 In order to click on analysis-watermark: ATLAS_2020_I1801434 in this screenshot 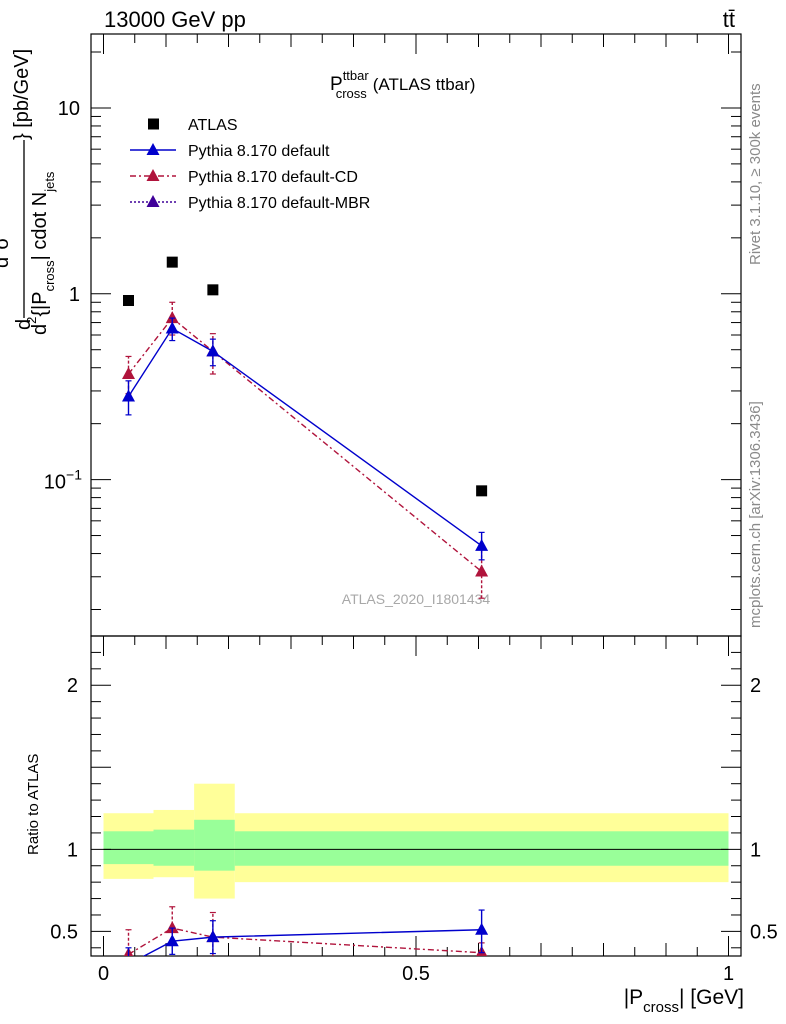, I will do `click(416, 599)`.